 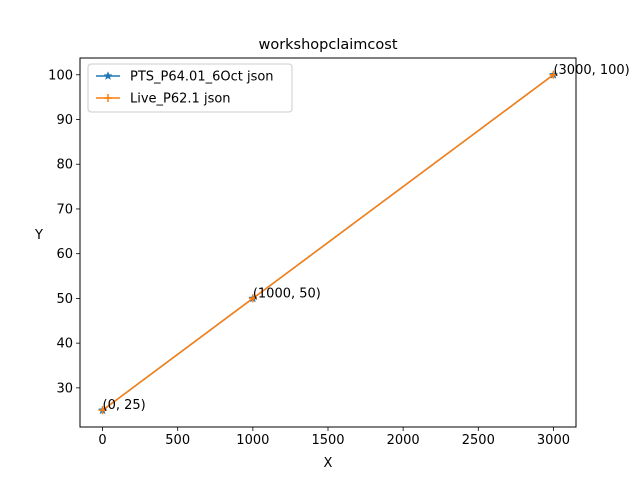 I want to click on legend-label: Live_P62.1 json, so click(x=180, y=99).